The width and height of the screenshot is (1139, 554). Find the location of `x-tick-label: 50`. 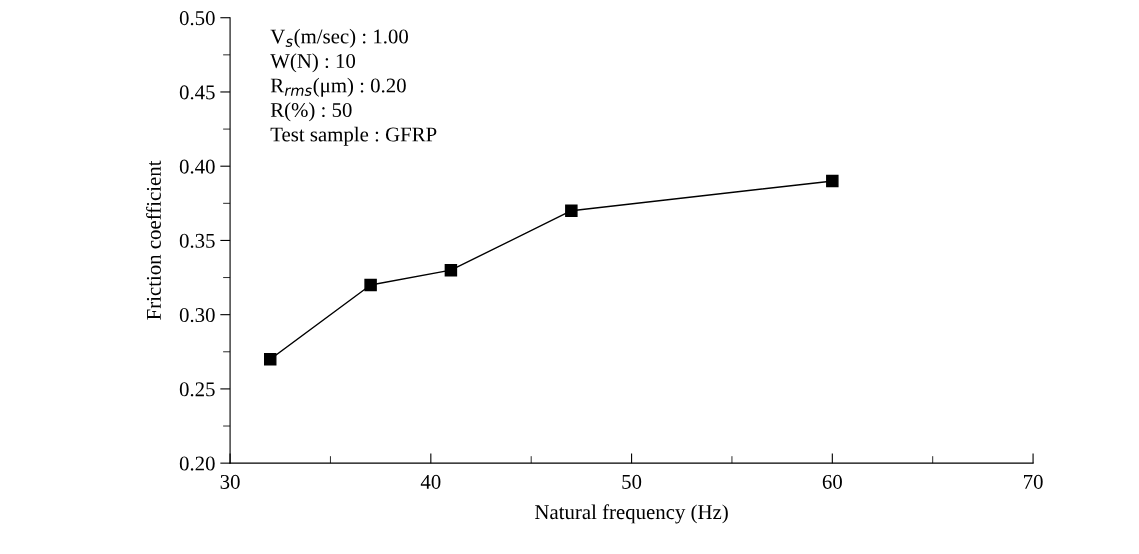

x-tick-label: 50 is located at coordinates (632, 481).